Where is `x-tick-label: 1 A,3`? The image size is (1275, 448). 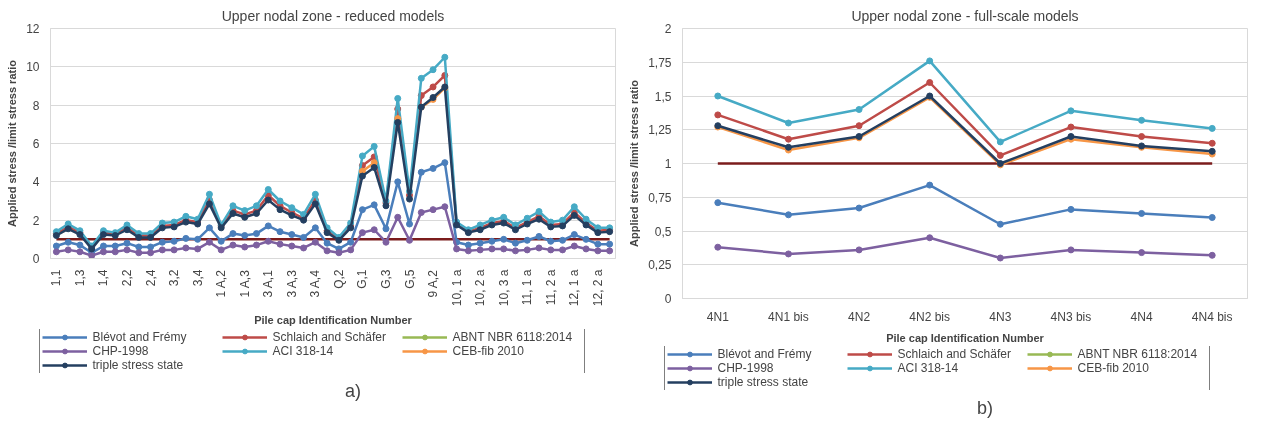 x-tick-label: 1 A,3 is located at coordinates (244, 283).